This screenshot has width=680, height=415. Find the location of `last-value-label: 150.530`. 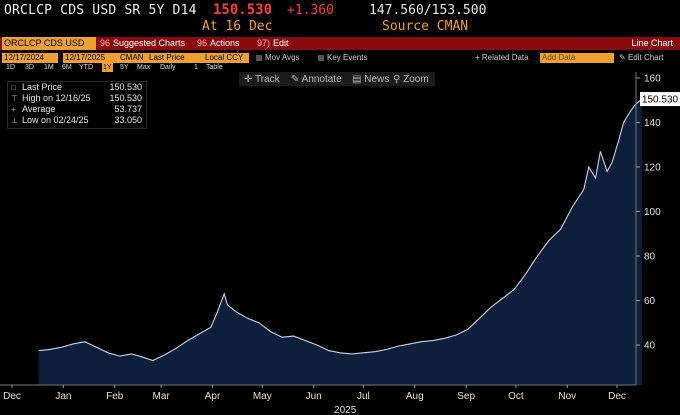

last-value-label: 150.530 is located at coordinates (660, 100).